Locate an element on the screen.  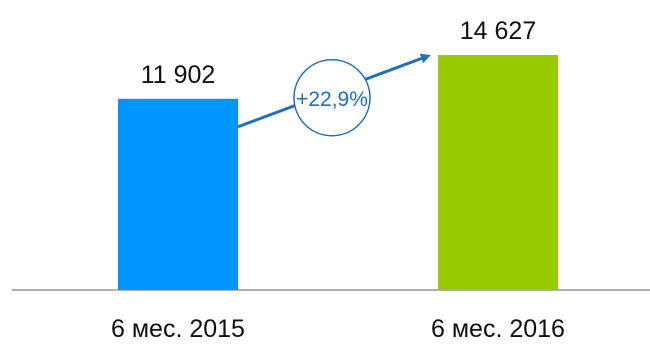
category-label-2: 6 мес. 2016 is located at coordinates (498, 328).